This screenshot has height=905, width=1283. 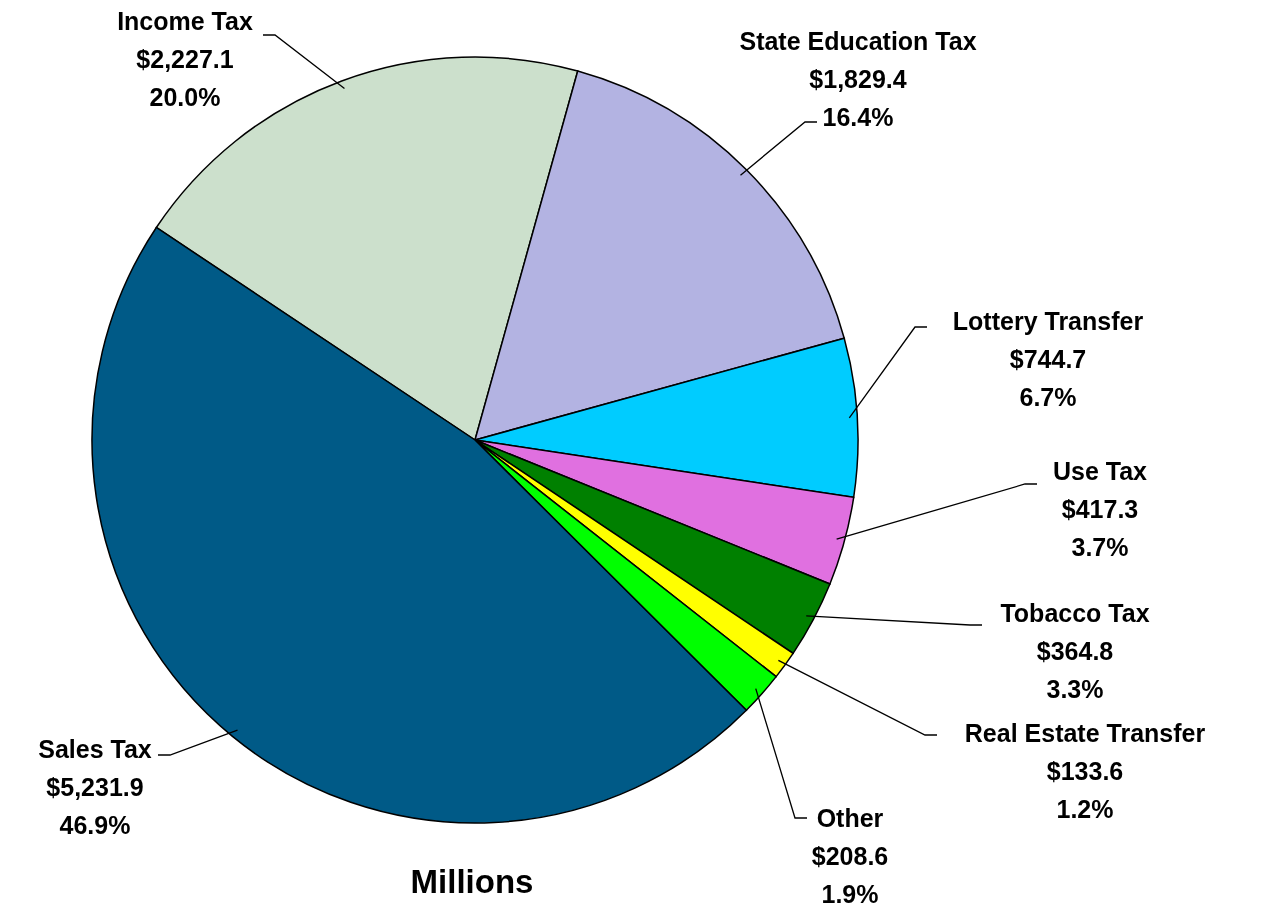 What do you see at coordinates (850, 873) in the screenshot?
I see `data-label: $208.6 1.9%` at bounding box center [850, 873].